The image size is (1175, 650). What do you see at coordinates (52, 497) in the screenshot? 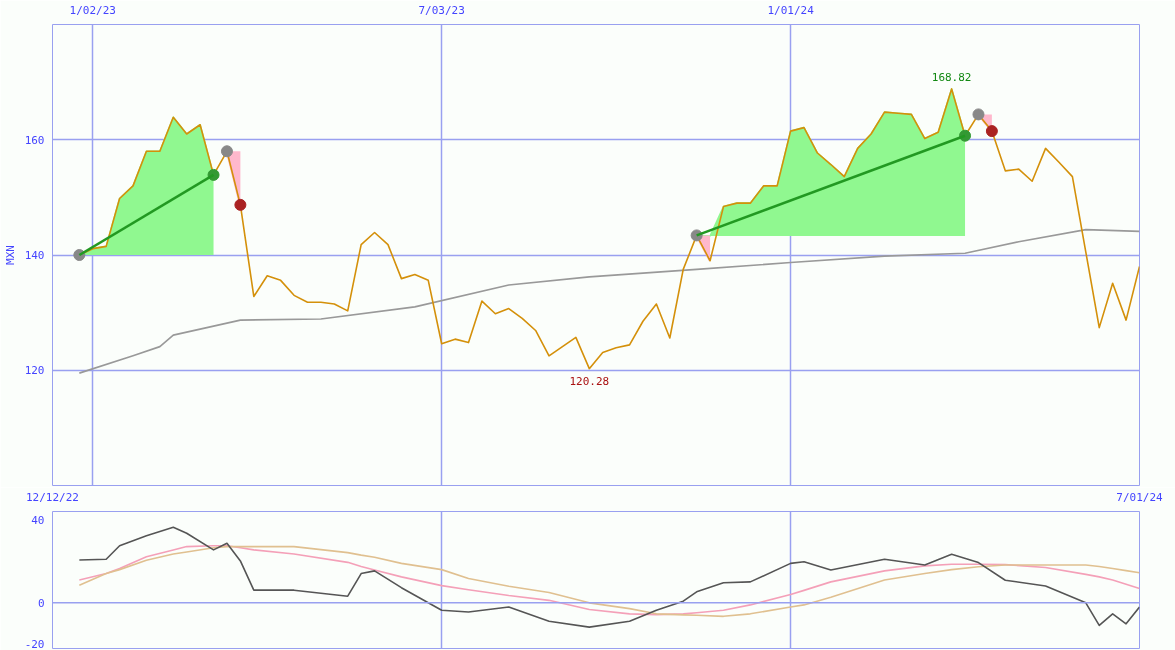
I see `x-tick-label: 12/12/22` at bounding box center [52, 497].